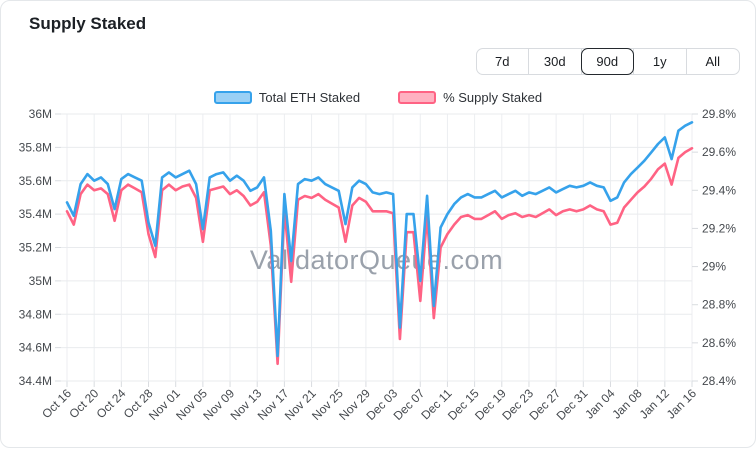 This screenshot has height=449, width=756. What do you see at coordinates (719, 152) in the screenshot?
I see `right-axis-tick-label: 29.6%` at bounding box center [719, 152].